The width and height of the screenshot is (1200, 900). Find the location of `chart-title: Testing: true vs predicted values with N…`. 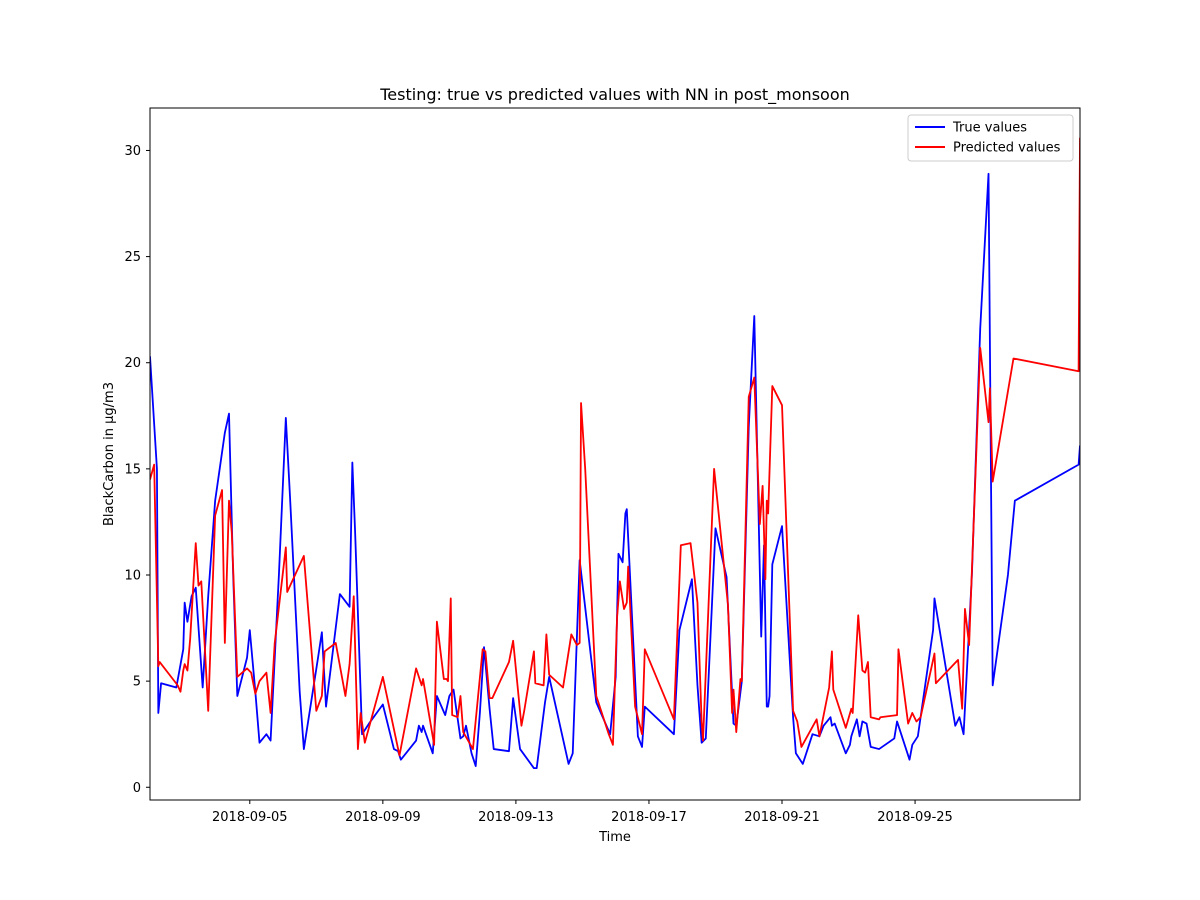

chart-title: Testing: true vs predicted values with N… is located at coordinates (614, 95).